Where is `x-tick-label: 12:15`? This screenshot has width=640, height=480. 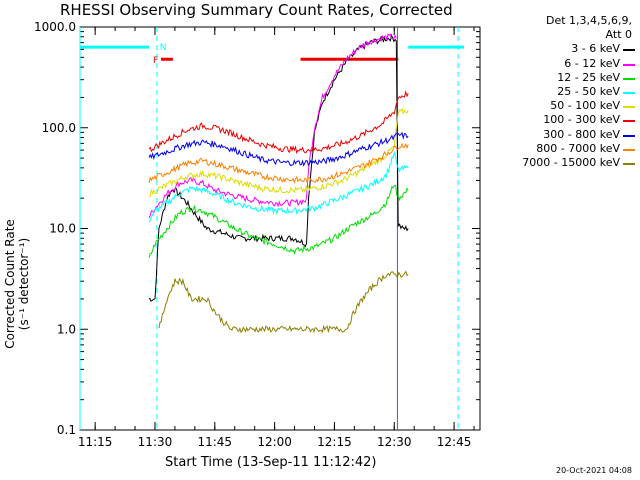 x-tick-label: 12:15 is located at coordinates (334, 442).